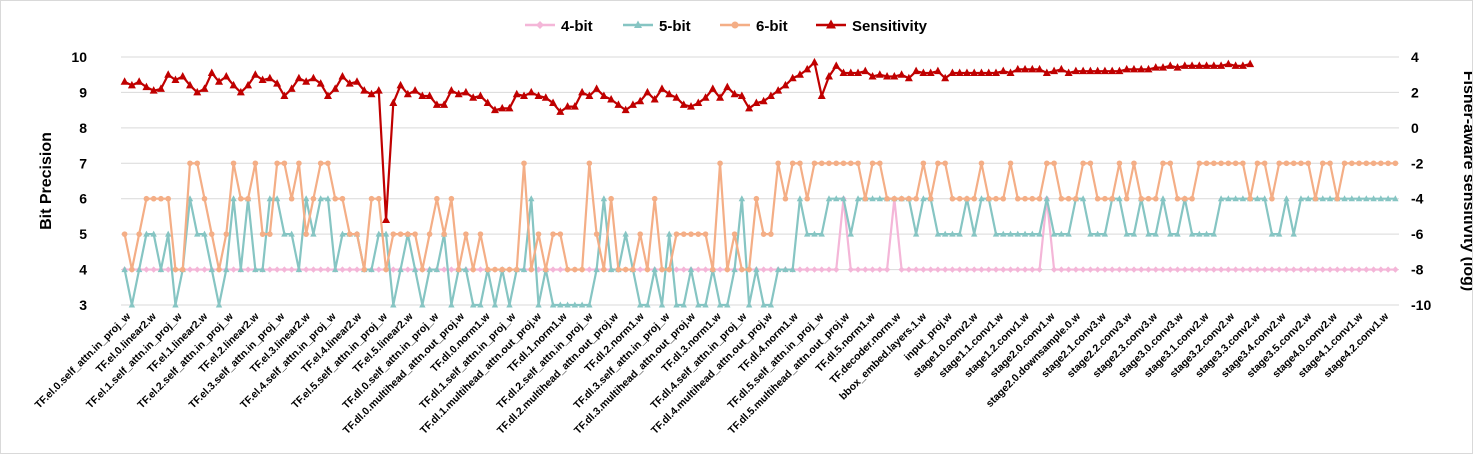 This screenshot has height=458, width=1473. I want to click on y-tick-label-right: 4, so click(1415, 57).